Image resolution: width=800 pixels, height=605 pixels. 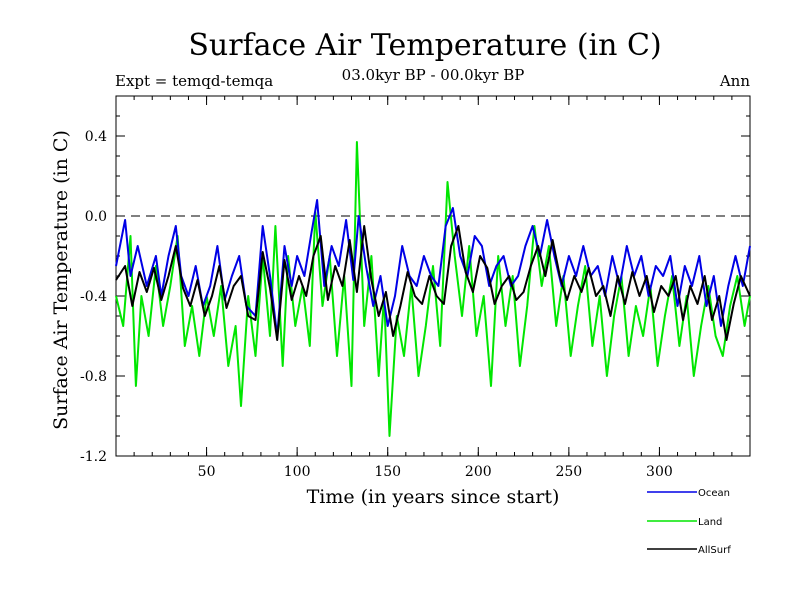 What do you see at coordinates (61, 280) in the screenshot?
I see `y-axis-label: Surface Air Temperature (in C)` at bounding box center [61, 280].